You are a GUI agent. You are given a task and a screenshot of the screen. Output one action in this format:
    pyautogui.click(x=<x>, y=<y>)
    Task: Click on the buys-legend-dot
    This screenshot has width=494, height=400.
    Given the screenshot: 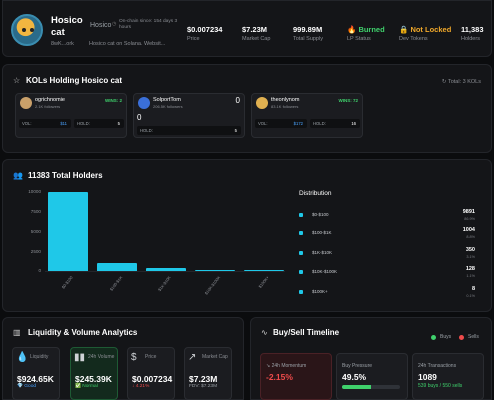 What is the action you would take?
    pyautogui.click(x=433, y=337)
    